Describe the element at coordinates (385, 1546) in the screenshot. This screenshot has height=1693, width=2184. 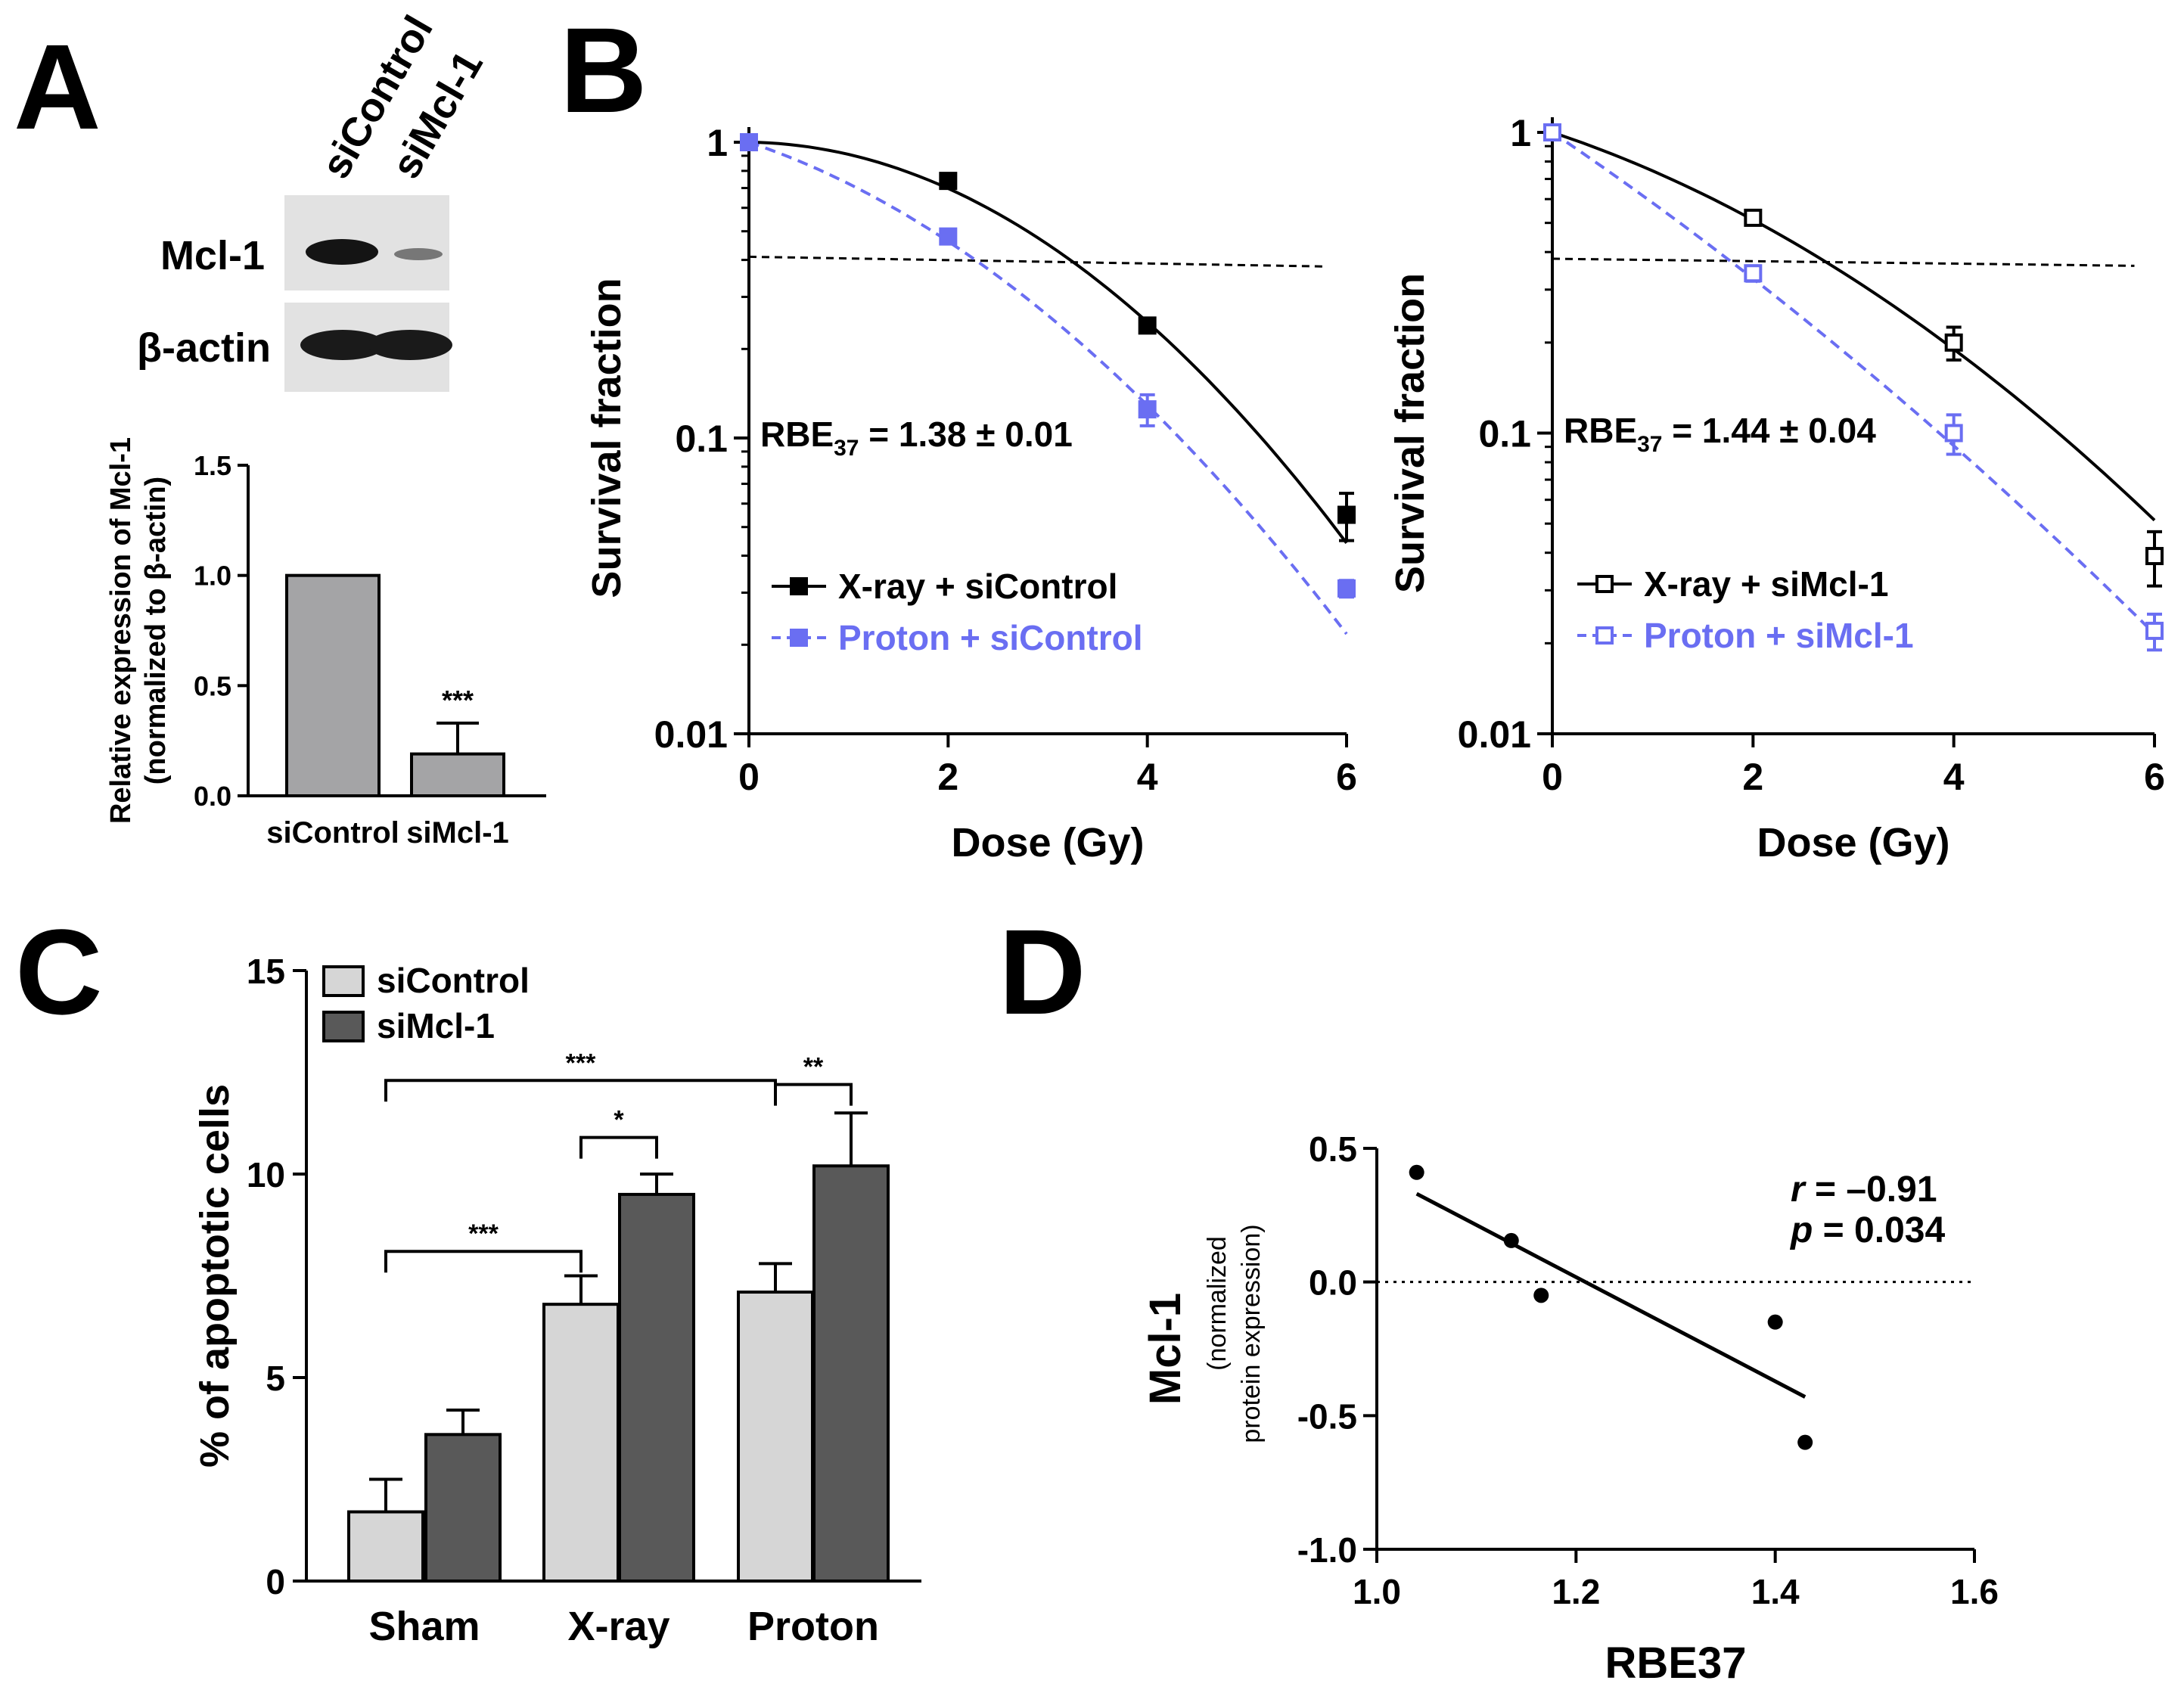
I see `bar-Sham-siControl` at that location.